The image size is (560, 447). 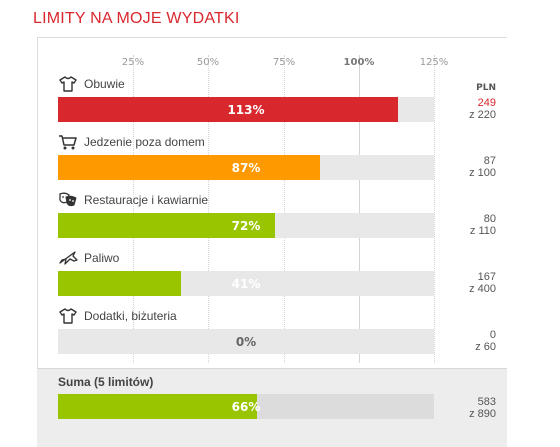 I want to click on limit-max: z 100, so click(x=482, y=173).